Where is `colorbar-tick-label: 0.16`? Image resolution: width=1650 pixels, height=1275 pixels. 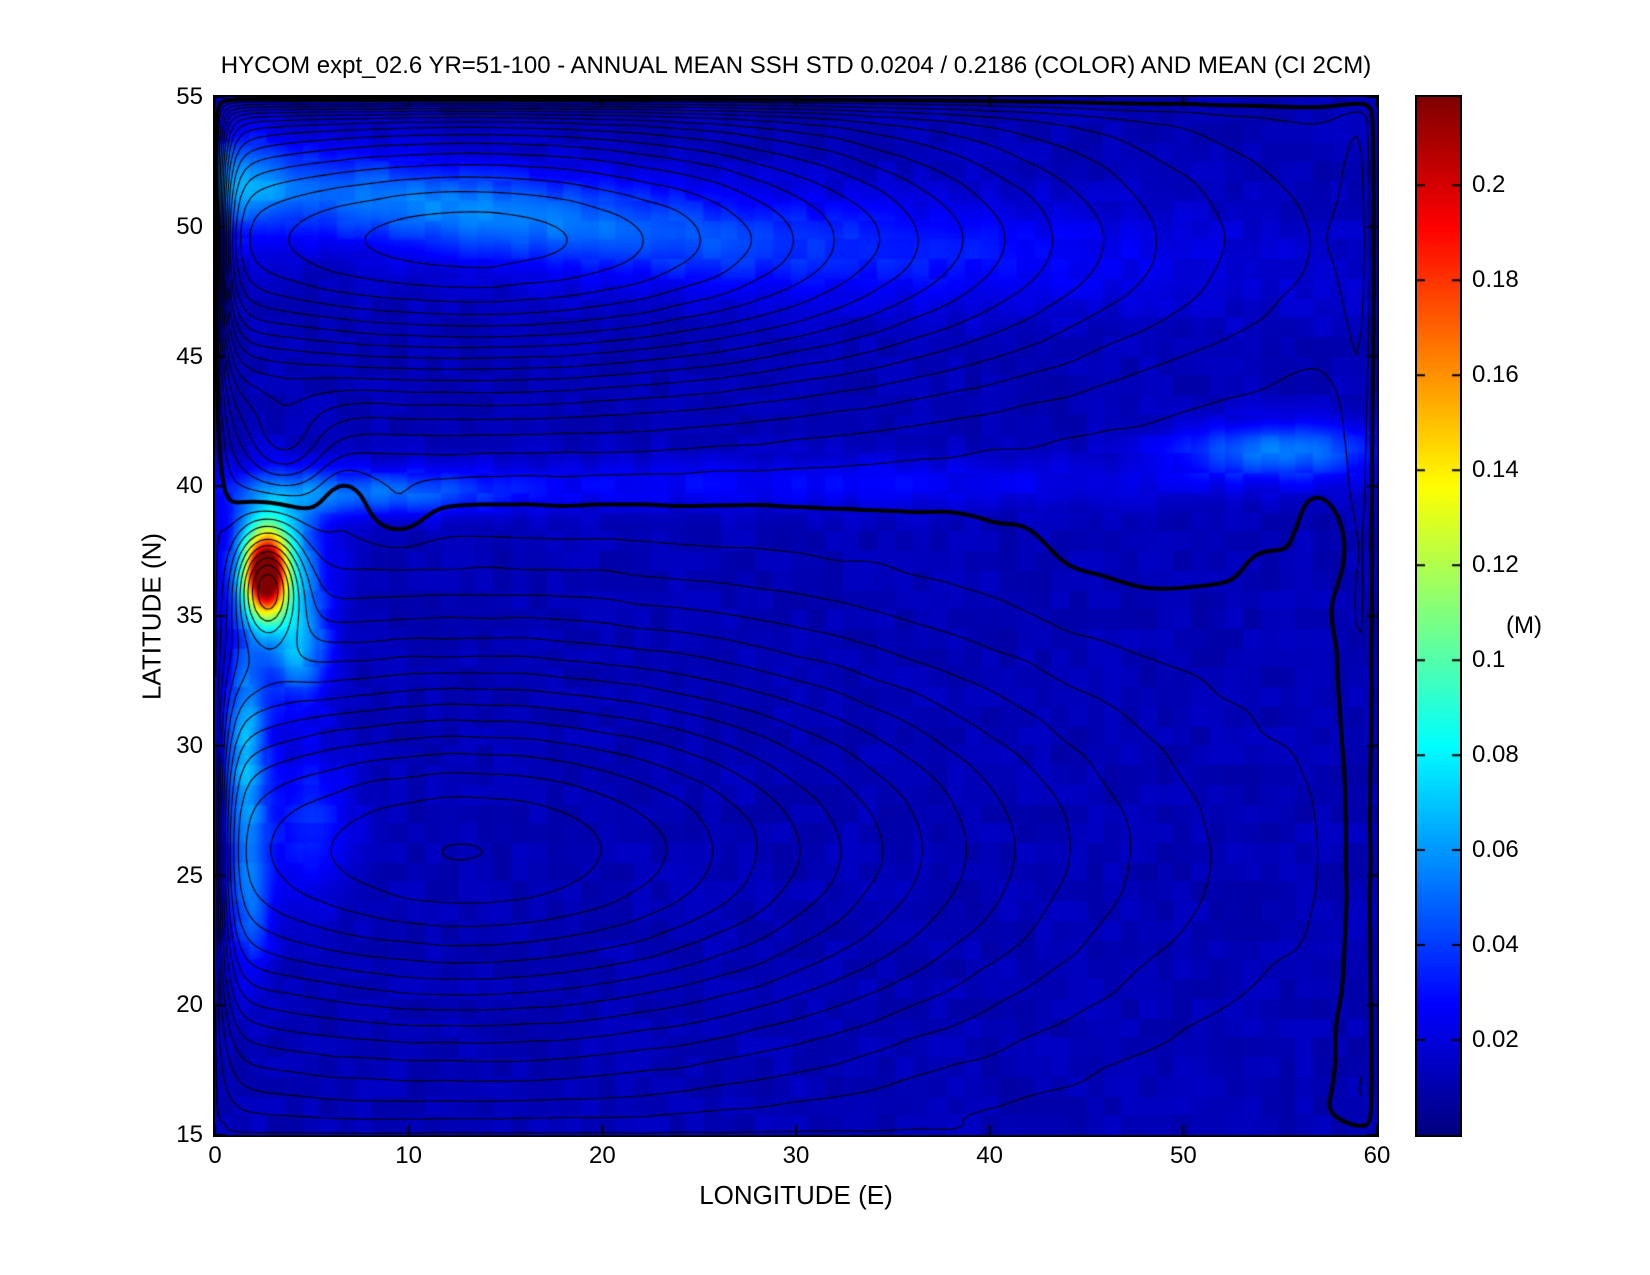 colorbar-tick-label: 0.16 is located at coordinates (1495, 375).